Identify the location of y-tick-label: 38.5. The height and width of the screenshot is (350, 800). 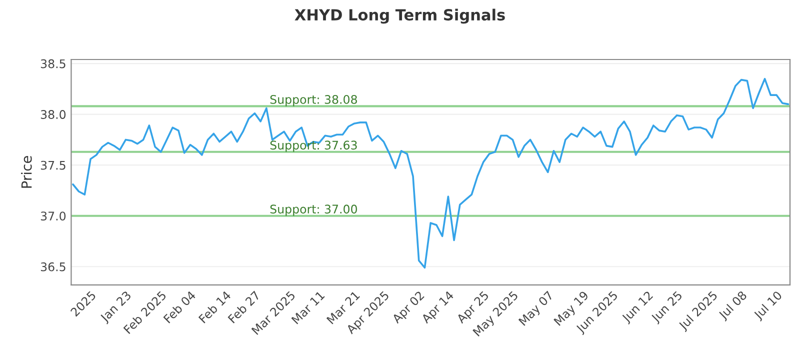
(53, 63).